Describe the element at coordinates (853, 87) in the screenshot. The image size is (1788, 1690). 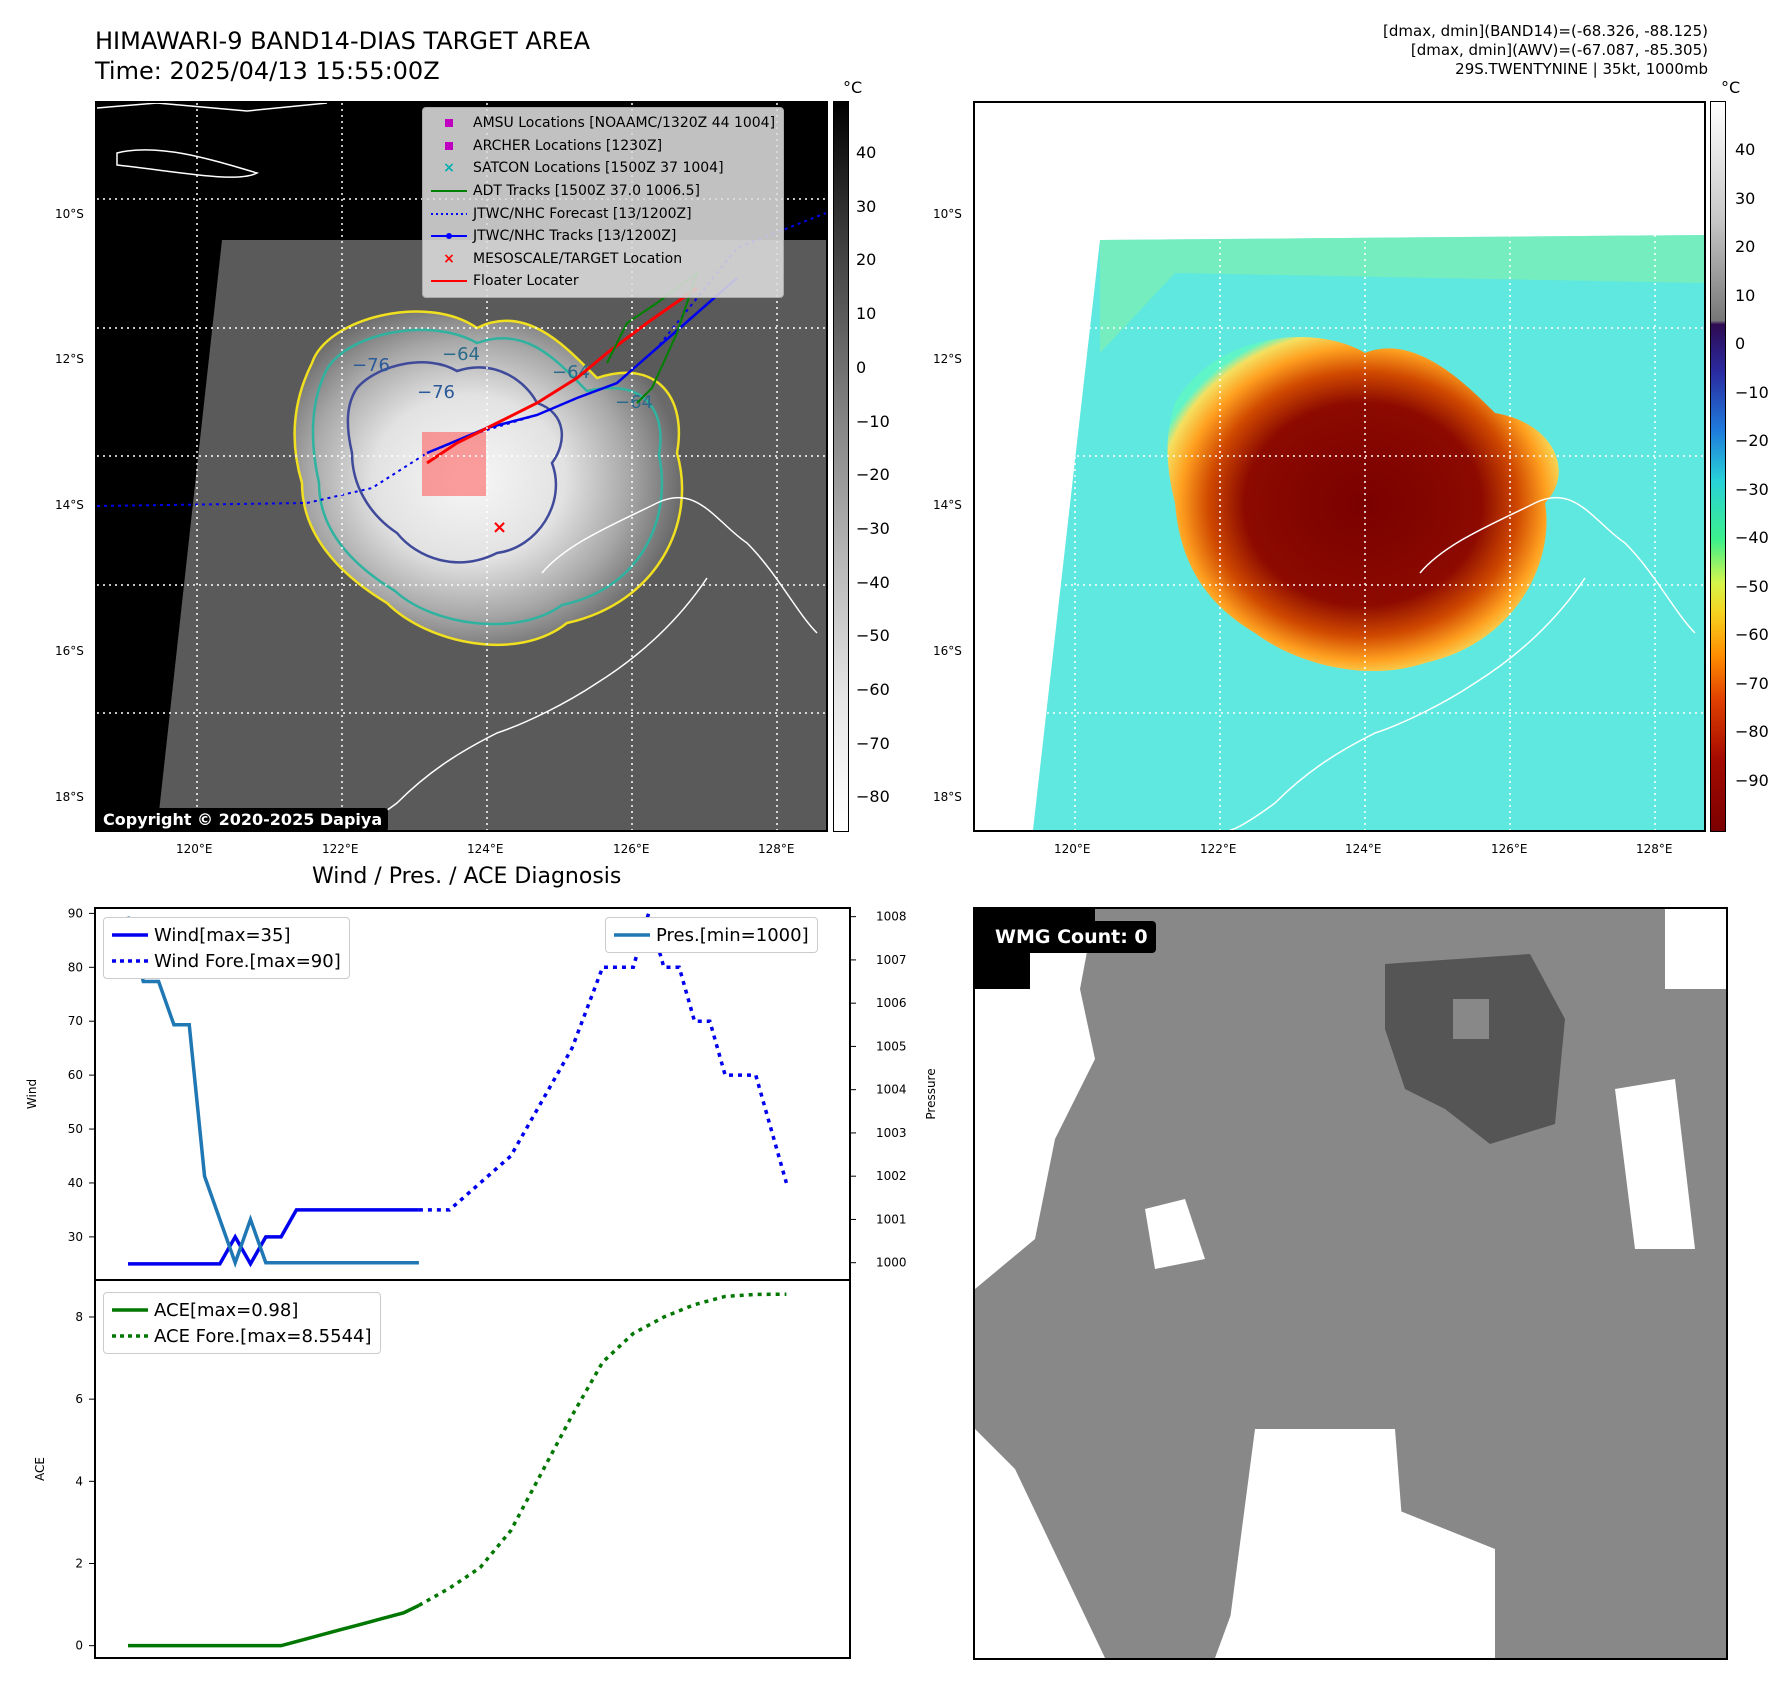
I see `colorbar-unit: °C` at that location.